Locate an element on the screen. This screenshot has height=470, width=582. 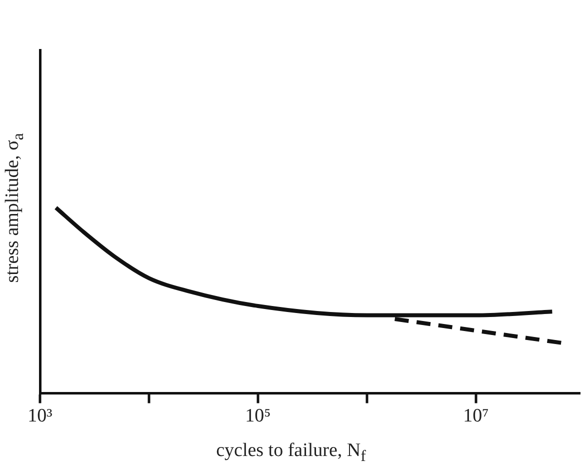
x-tick-label: 10³ is located at coordinates (40, 416).